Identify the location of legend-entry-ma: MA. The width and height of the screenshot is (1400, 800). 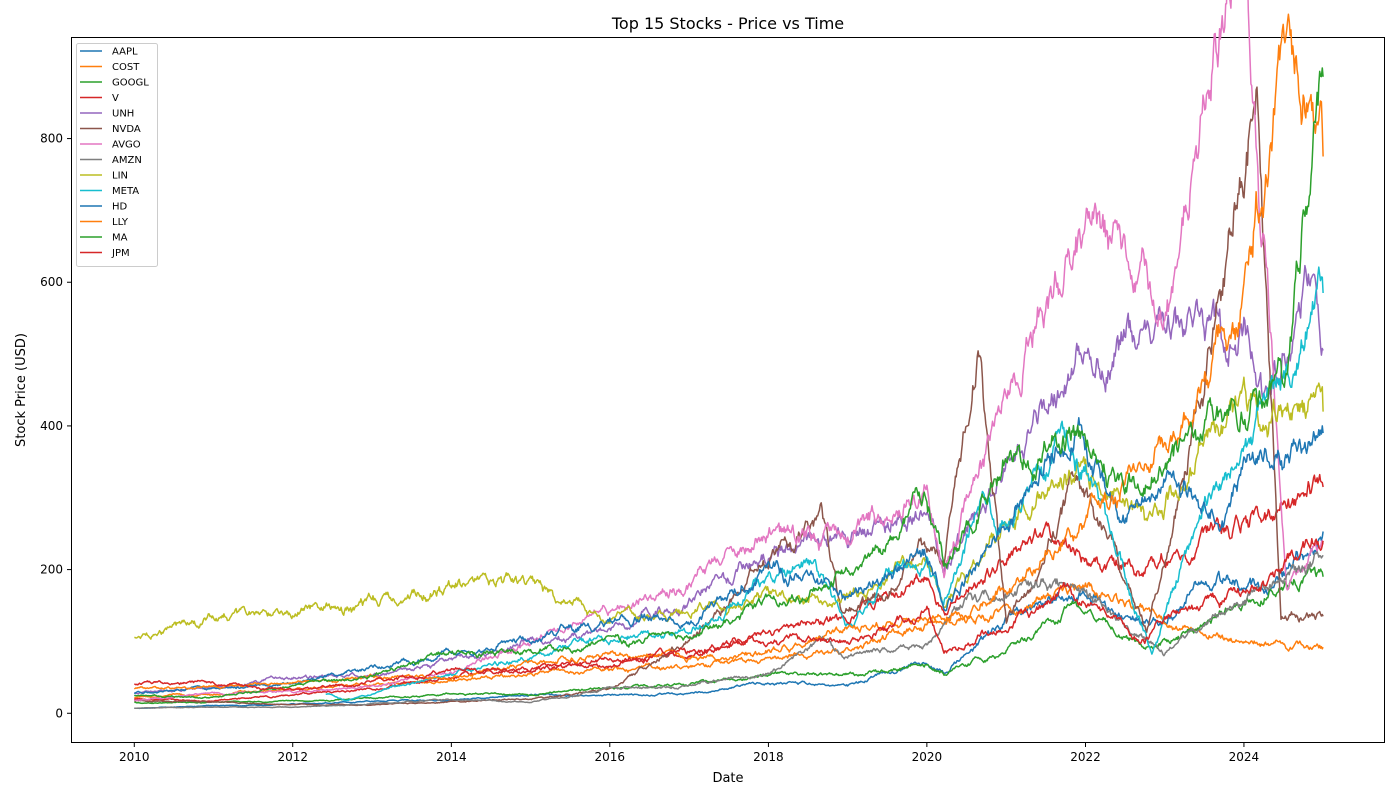
(120, 238).